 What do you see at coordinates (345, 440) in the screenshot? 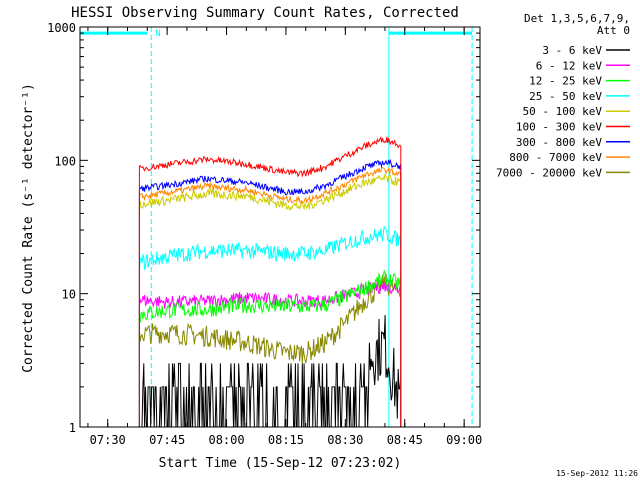
I see `x-tick-label: 08:30` at bounding box center [345, 440].